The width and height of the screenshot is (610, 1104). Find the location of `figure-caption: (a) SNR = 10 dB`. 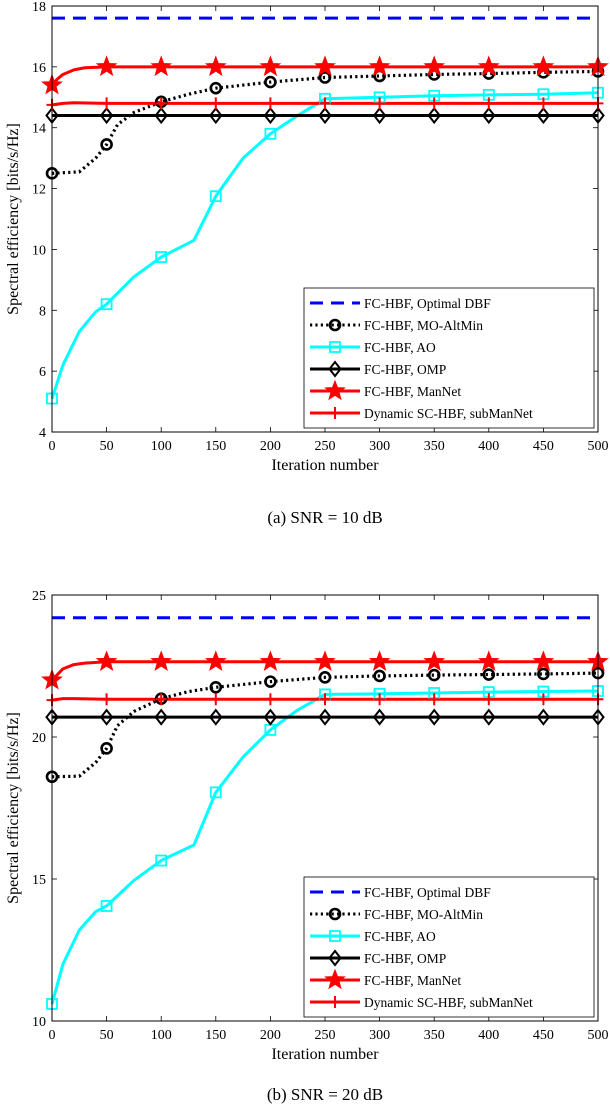

figure-caption: (a) SNR = 10 dB is located at coordinates (324, 517).